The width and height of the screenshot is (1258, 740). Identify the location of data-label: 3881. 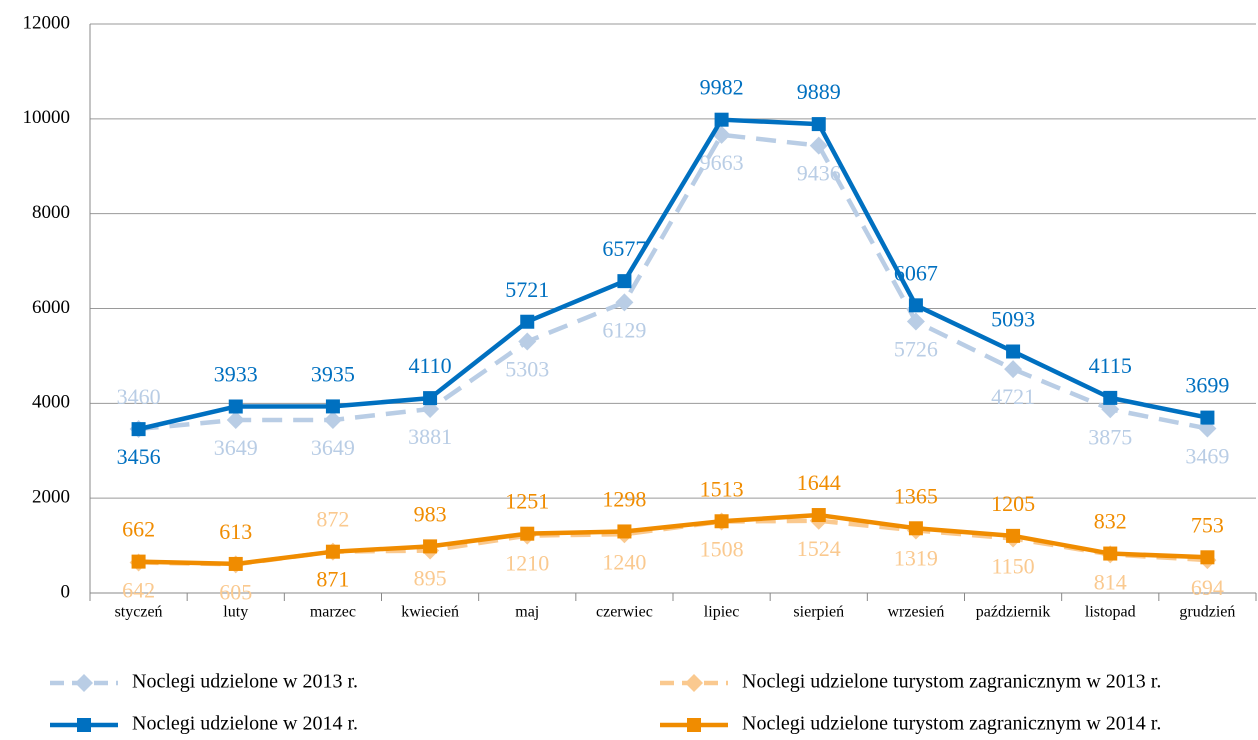
(430, 436).